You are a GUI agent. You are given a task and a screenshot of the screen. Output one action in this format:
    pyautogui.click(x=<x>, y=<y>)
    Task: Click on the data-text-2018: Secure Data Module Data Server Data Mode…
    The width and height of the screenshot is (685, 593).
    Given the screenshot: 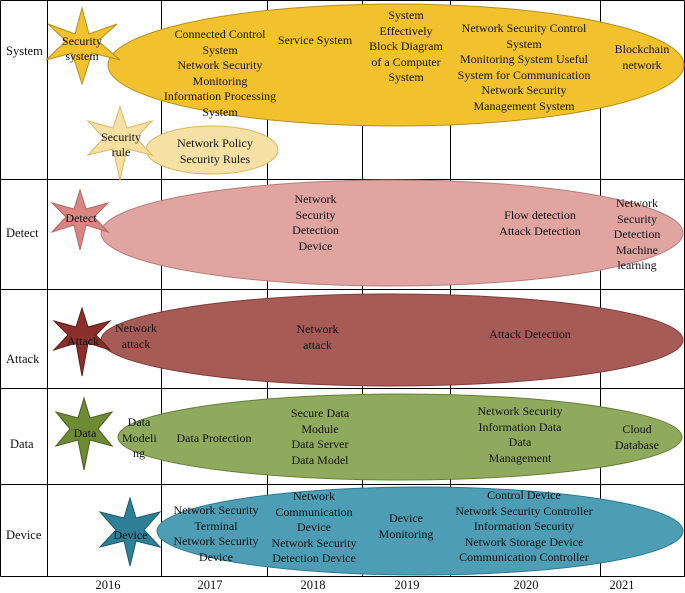 What is the action you would take?
    pyautogui.click(x=320, y=436)
    